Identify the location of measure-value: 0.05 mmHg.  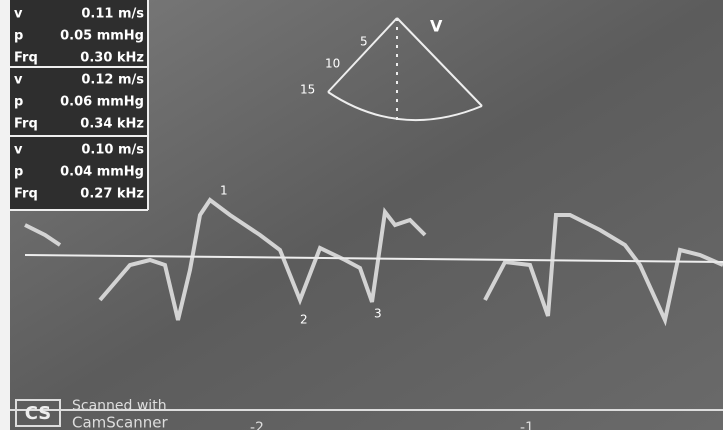
(102, 36).